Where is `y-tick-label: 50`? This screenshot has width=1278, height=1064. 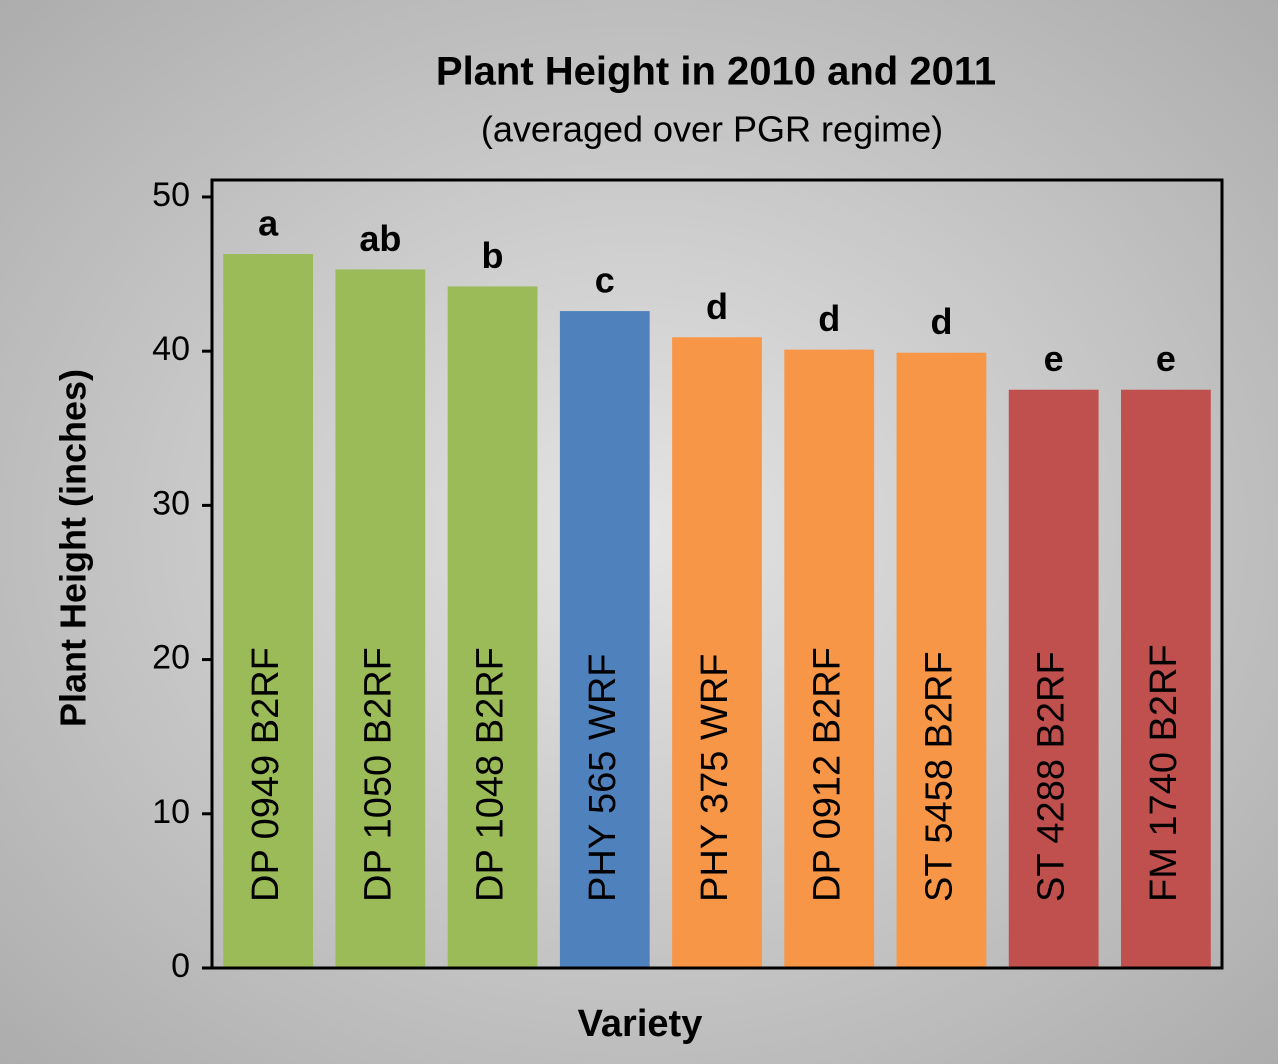 y-tick-label: 50 is located at coordinates (171, 195).